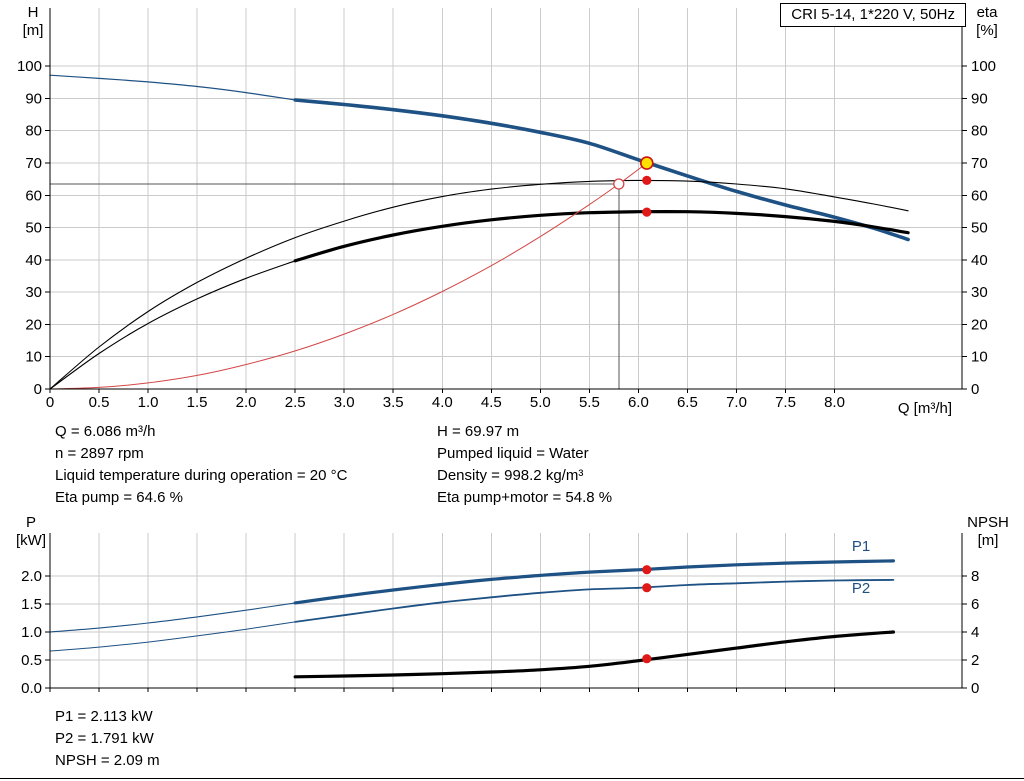 The height and width of the screenshot is (781, 1024). What do you see at coordinates (513, 453) in the screenshot?
I see `info-pumped-liquid: Pumped liquid = Water` at bounding box center [513, 453].